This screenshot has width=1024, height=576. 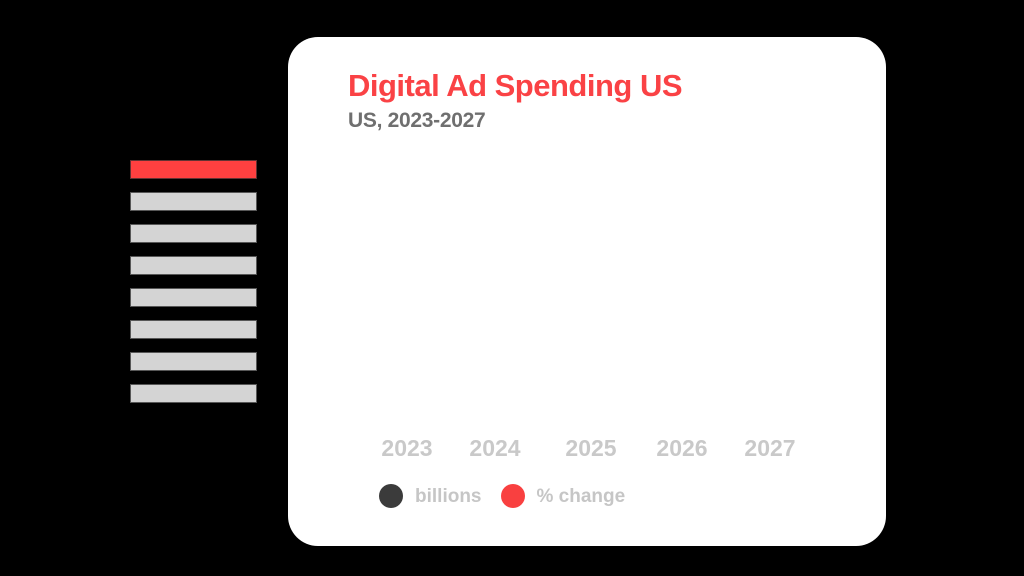 I want to click on x-axis-label-2026: 2026, so click(x=682, y=448).